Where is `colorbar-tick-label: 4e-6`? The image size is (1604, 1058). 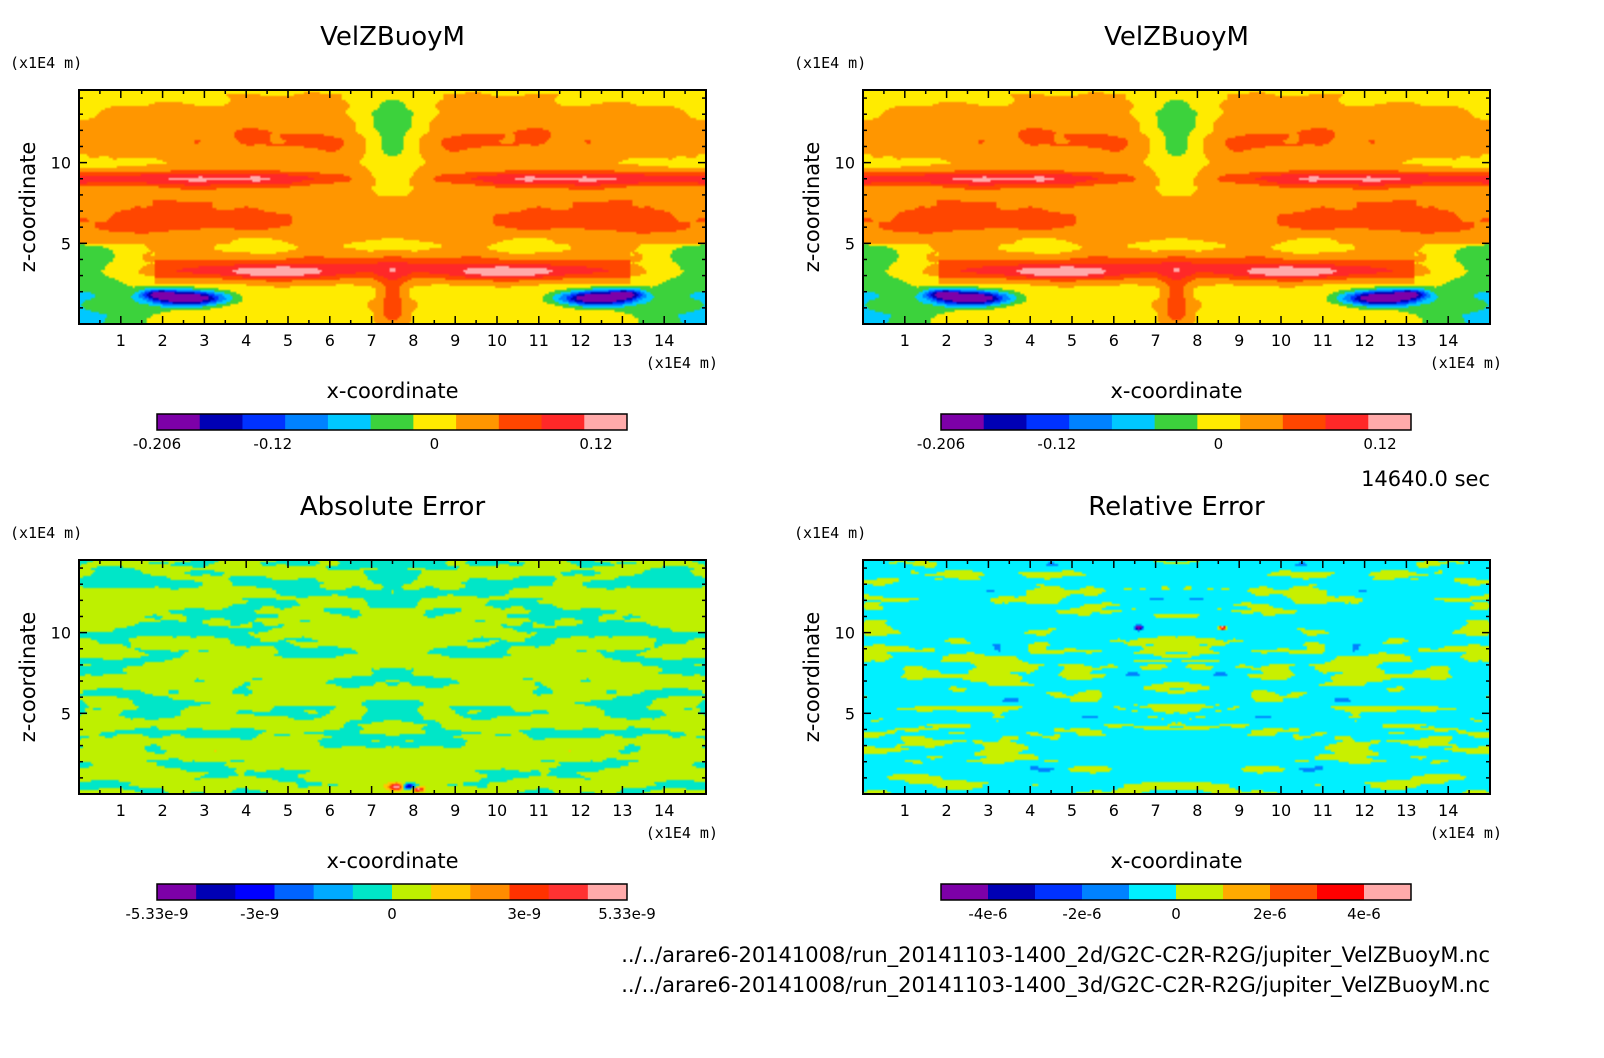
colorbar-tick-label: 4e-6 is located at coordinates (1364, 914).